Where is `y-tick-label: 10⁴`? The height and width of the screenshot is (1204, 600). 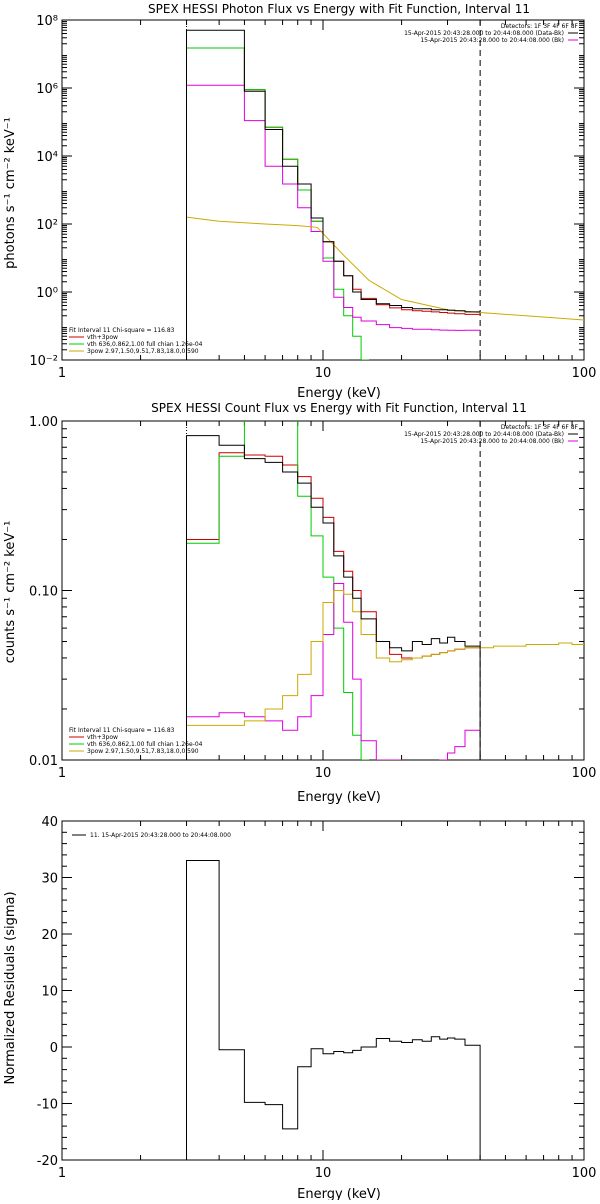
y-tick-label: 10⁴ is located at coordinates (47, 157).